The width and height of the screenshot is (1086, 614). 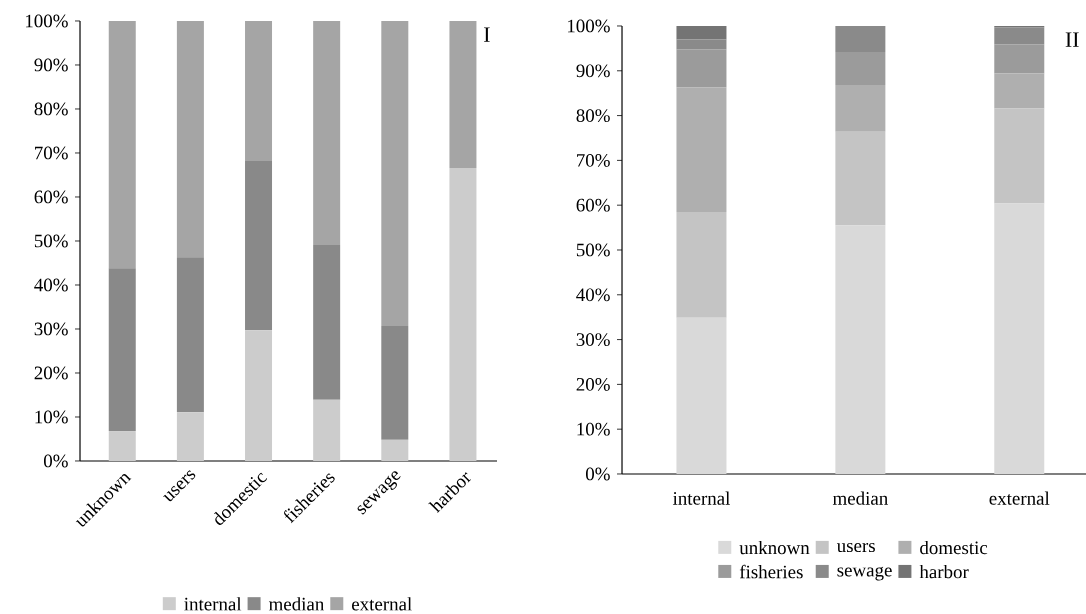 I want to click on legend-label: internal, so click(x=213, y=604).